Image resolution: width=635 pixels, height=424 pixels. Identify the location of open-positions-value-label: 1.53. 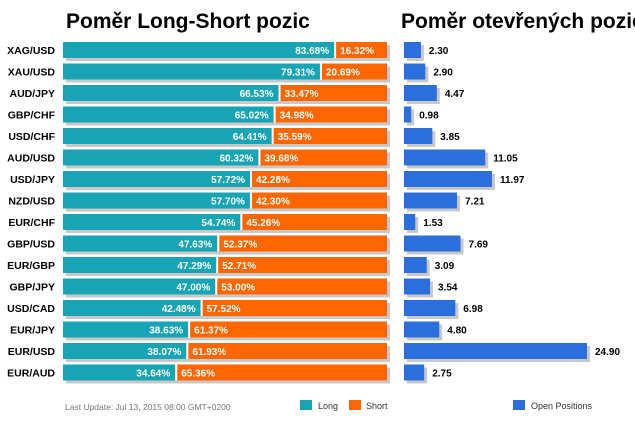
(433, 223).